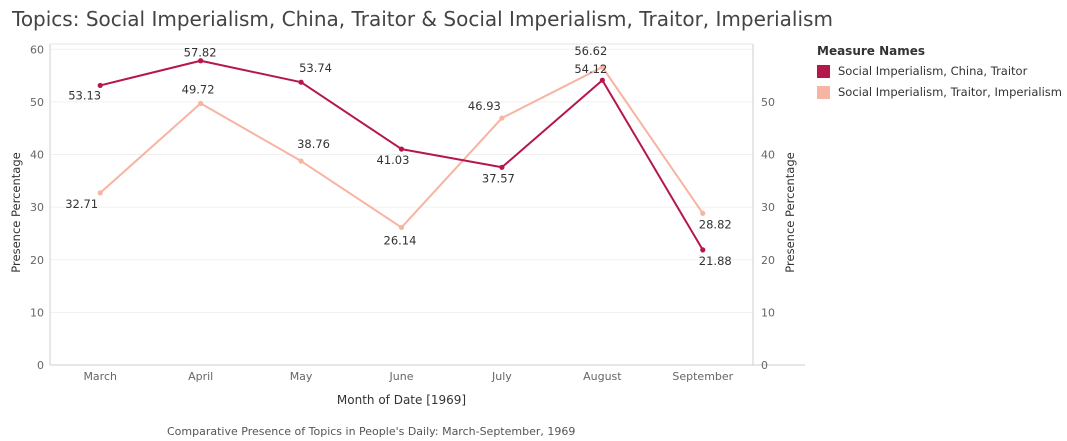  Describe the element at coordinates (37, 155) in the screenshot. I see `y-tick-label: 40` at that location.